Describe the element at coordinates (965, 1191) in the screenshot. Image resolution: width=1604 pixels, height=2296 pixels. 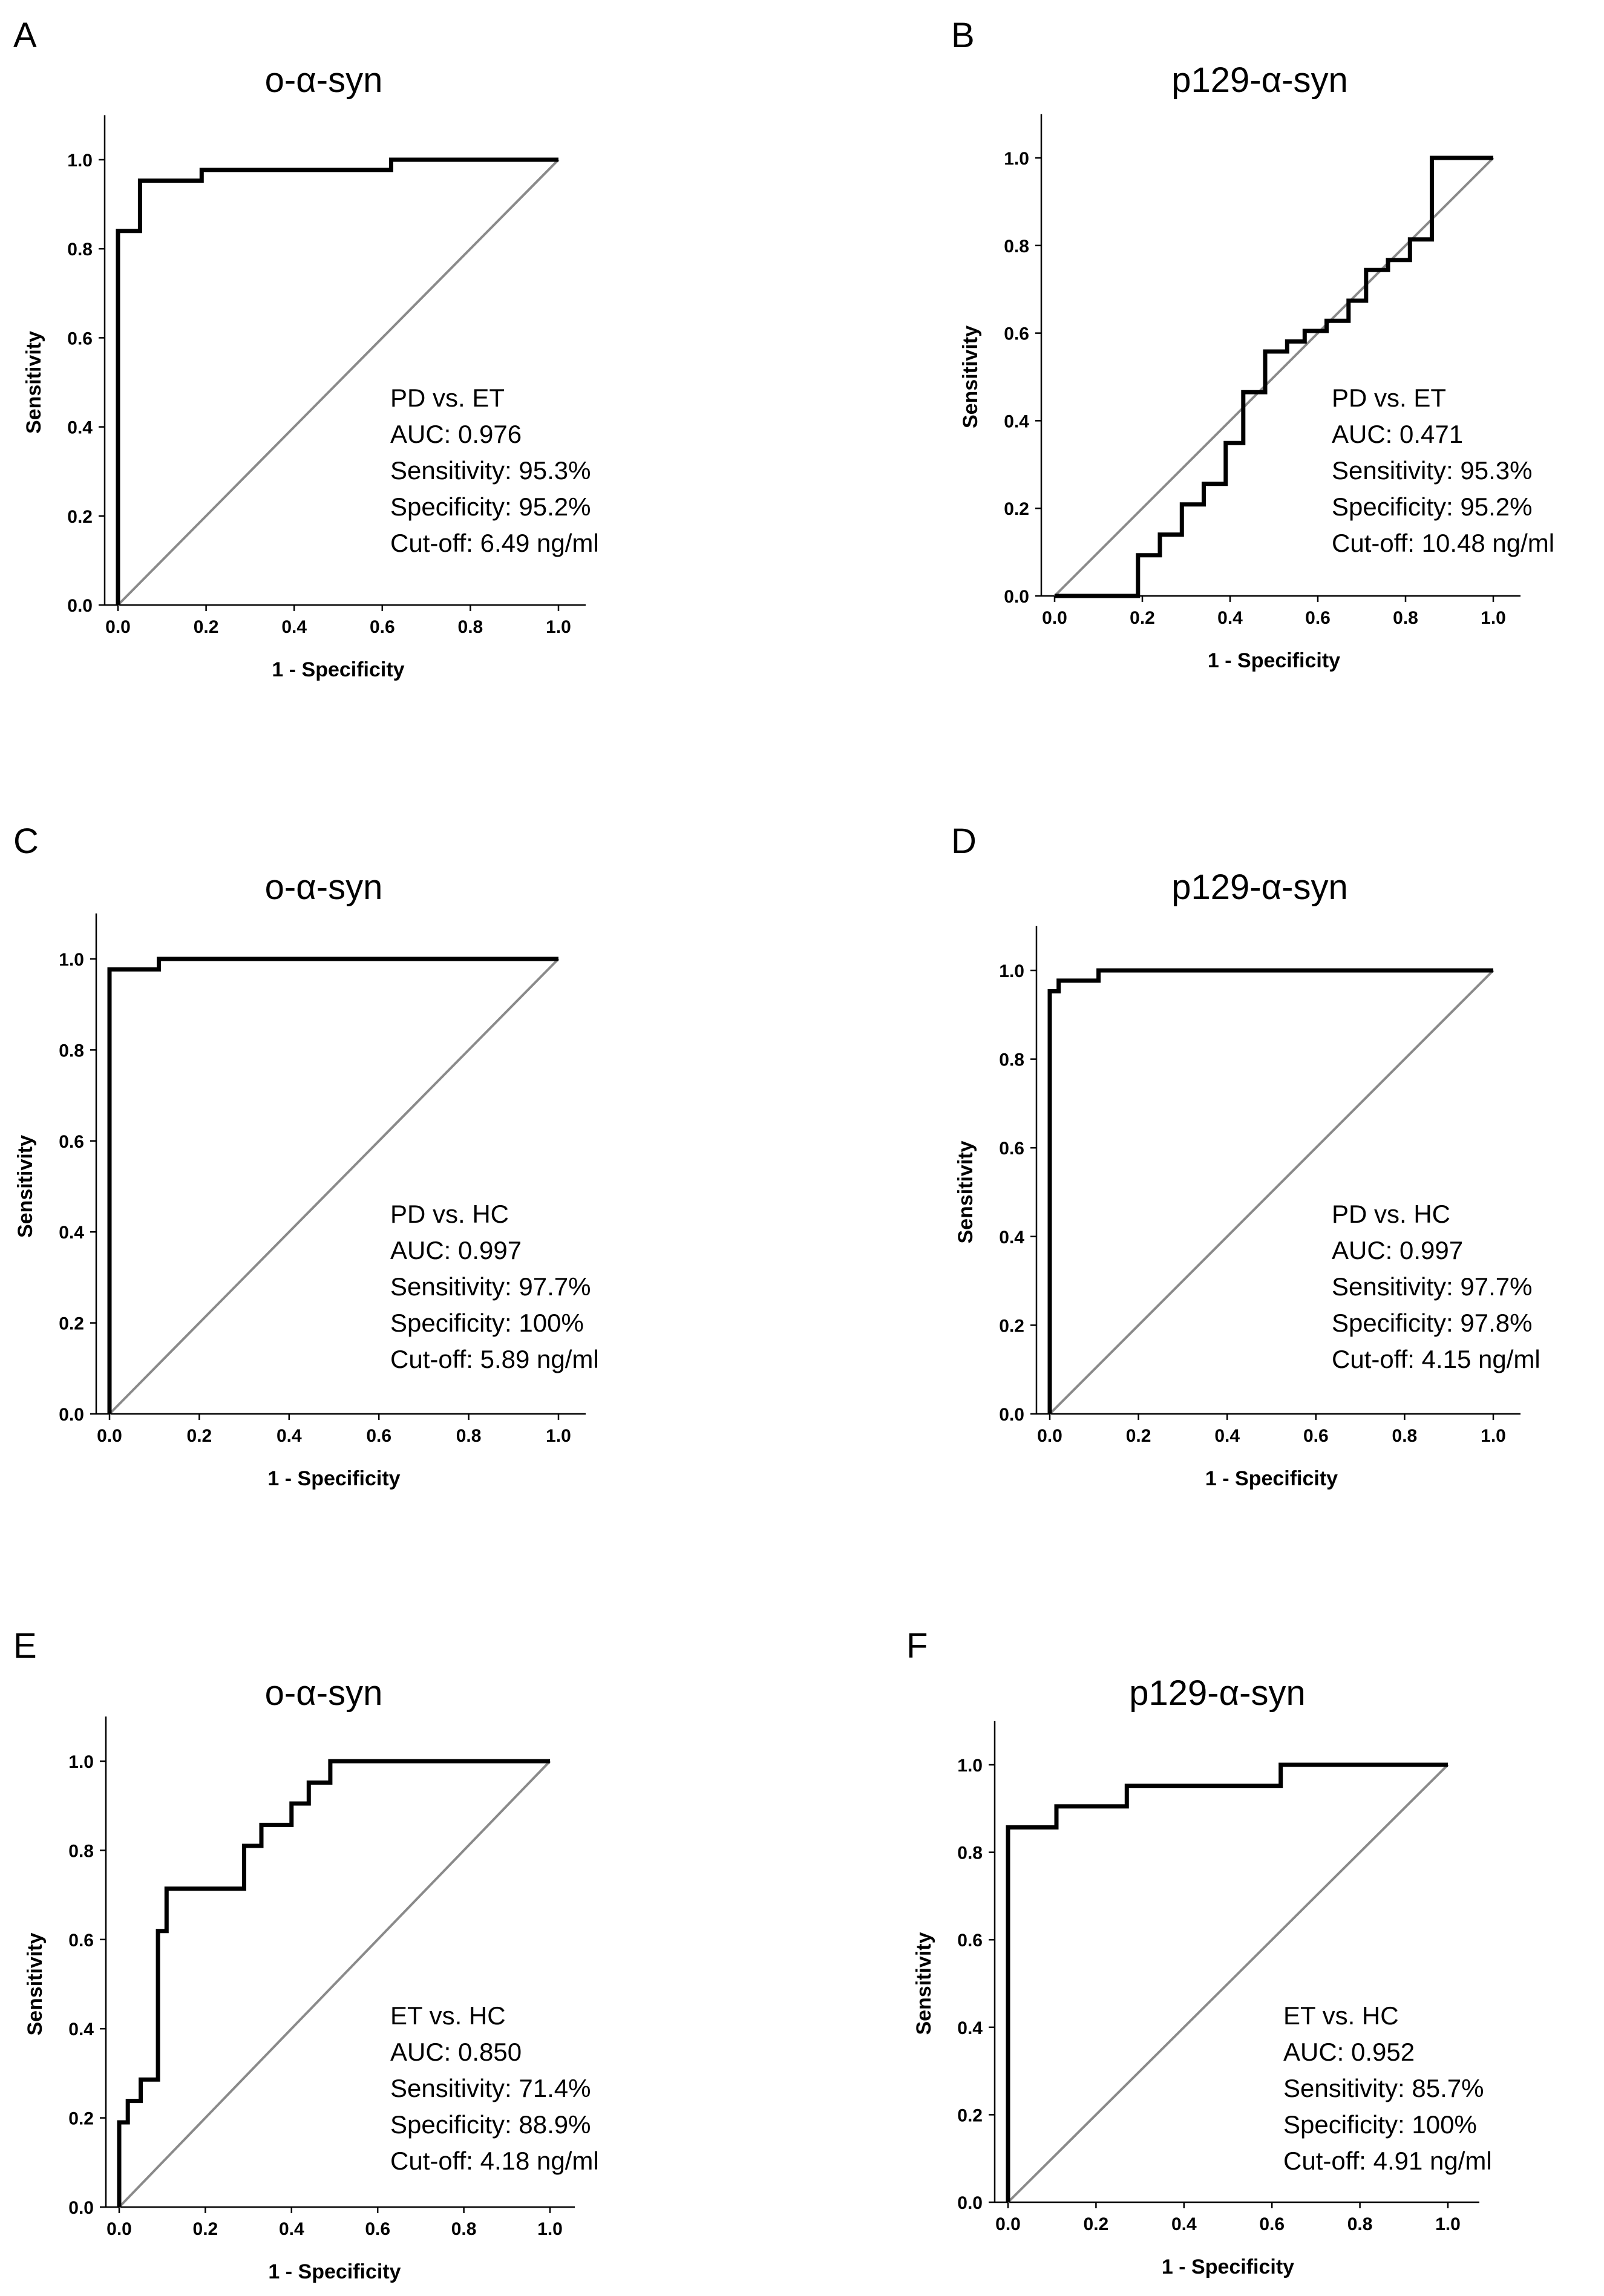
I see `y-axis-label-d: Sensitivity` at that location.